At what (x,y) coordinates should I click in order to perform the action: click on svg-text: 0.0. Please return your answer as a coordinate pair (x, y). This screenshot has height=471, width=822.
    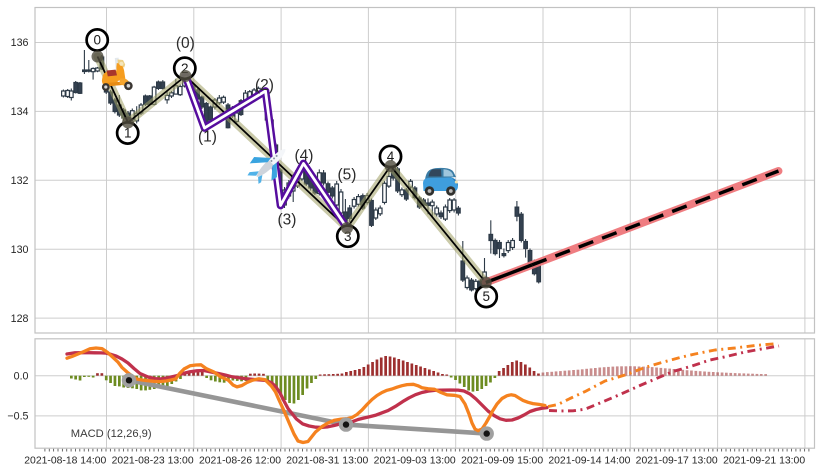
    Looking at the image, I should click on (21, 376).